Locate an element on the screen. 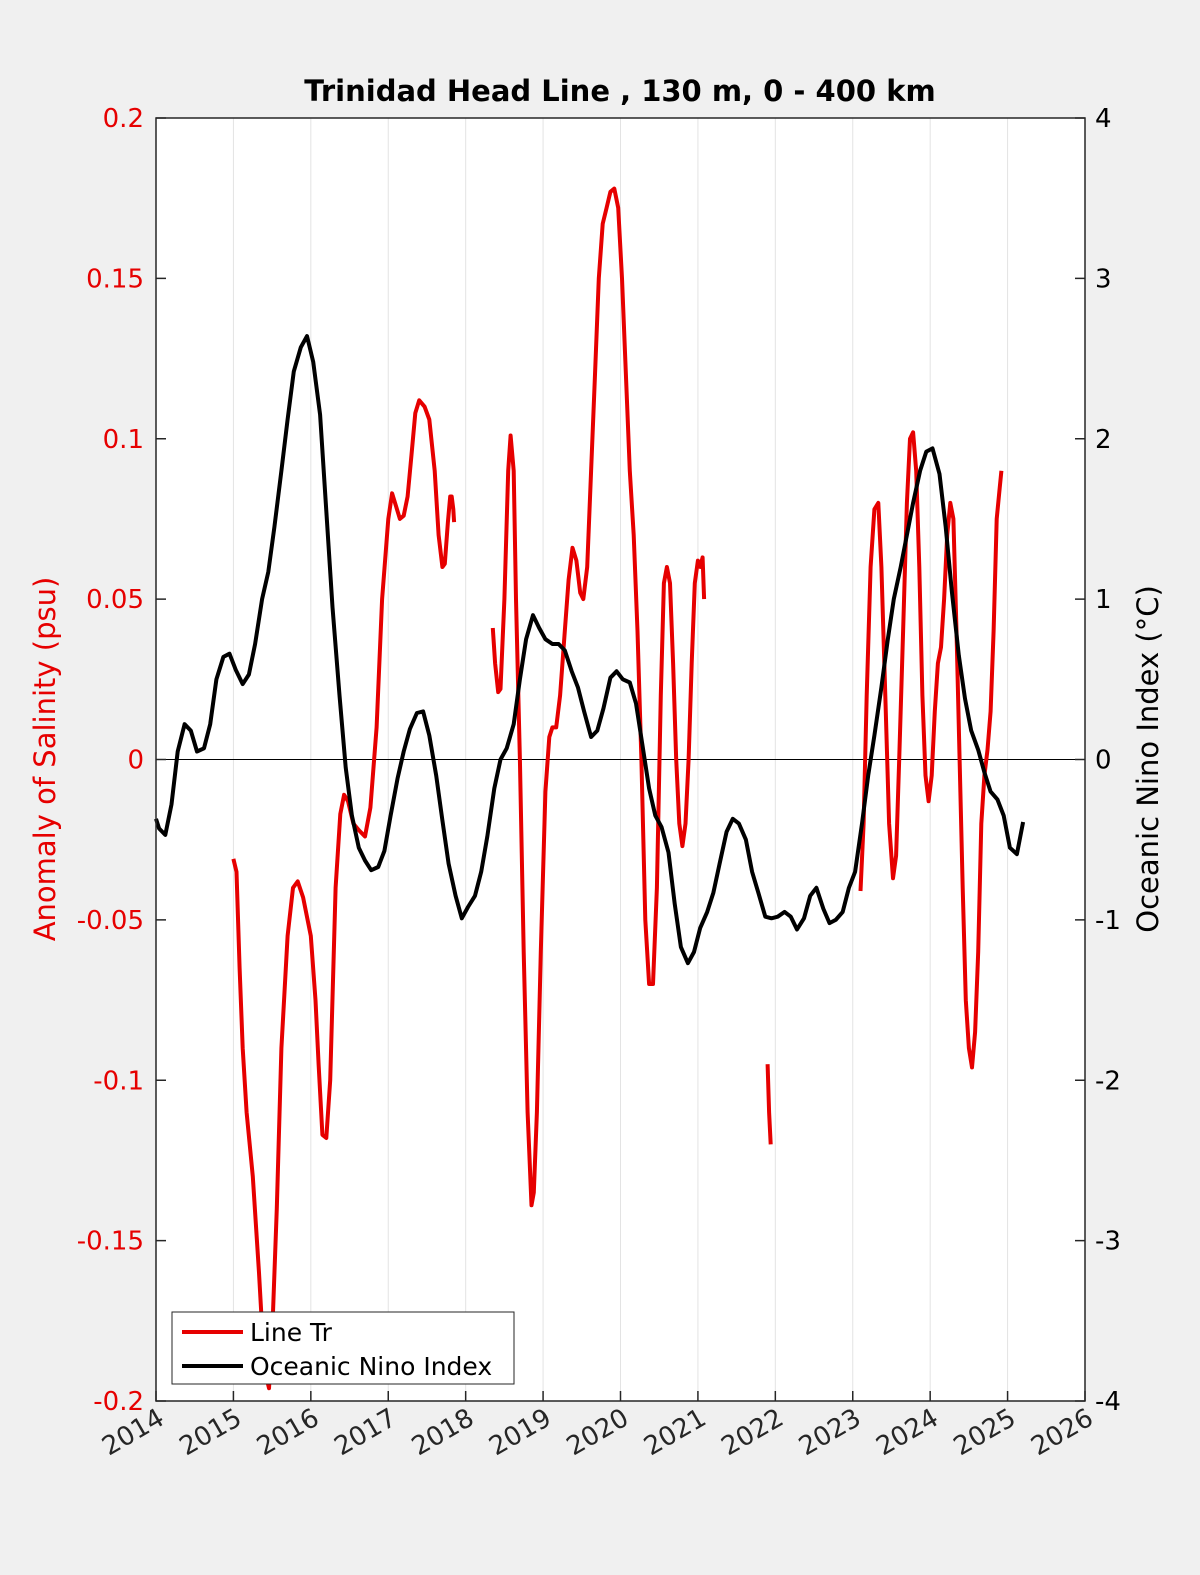  left-tick-label: -0.2 is located at coordinates (118, 1402).